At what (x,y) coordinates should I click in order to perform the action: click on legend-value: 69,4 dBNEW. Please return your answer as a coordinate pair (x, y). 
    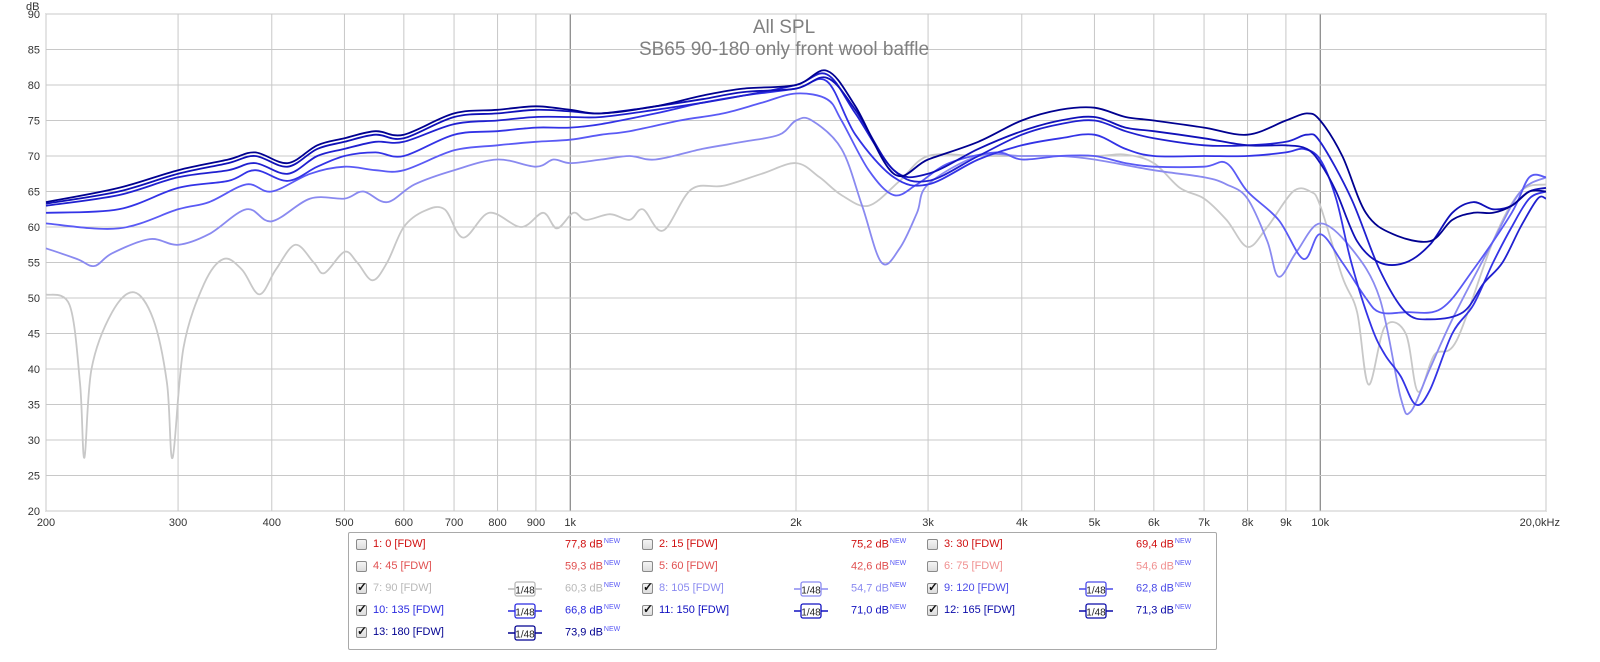
    Looking at the image, I should click on (1163, 544).